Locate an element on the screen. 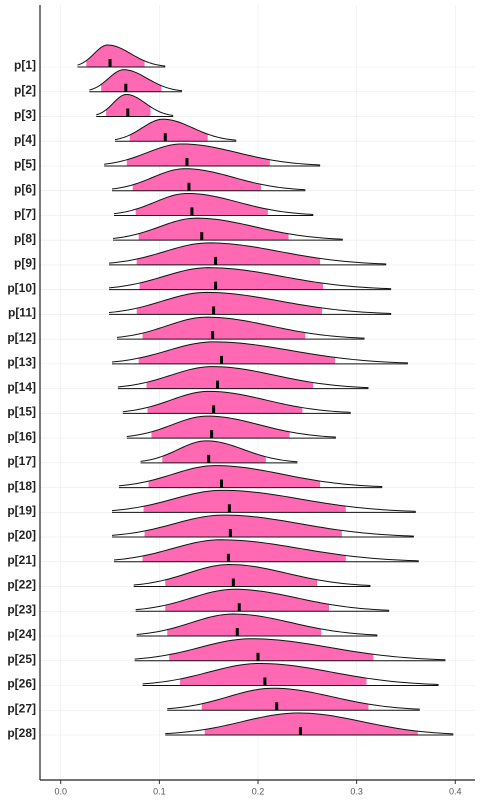  y-tick-label: p[26] is located at coordinates (21, 684).